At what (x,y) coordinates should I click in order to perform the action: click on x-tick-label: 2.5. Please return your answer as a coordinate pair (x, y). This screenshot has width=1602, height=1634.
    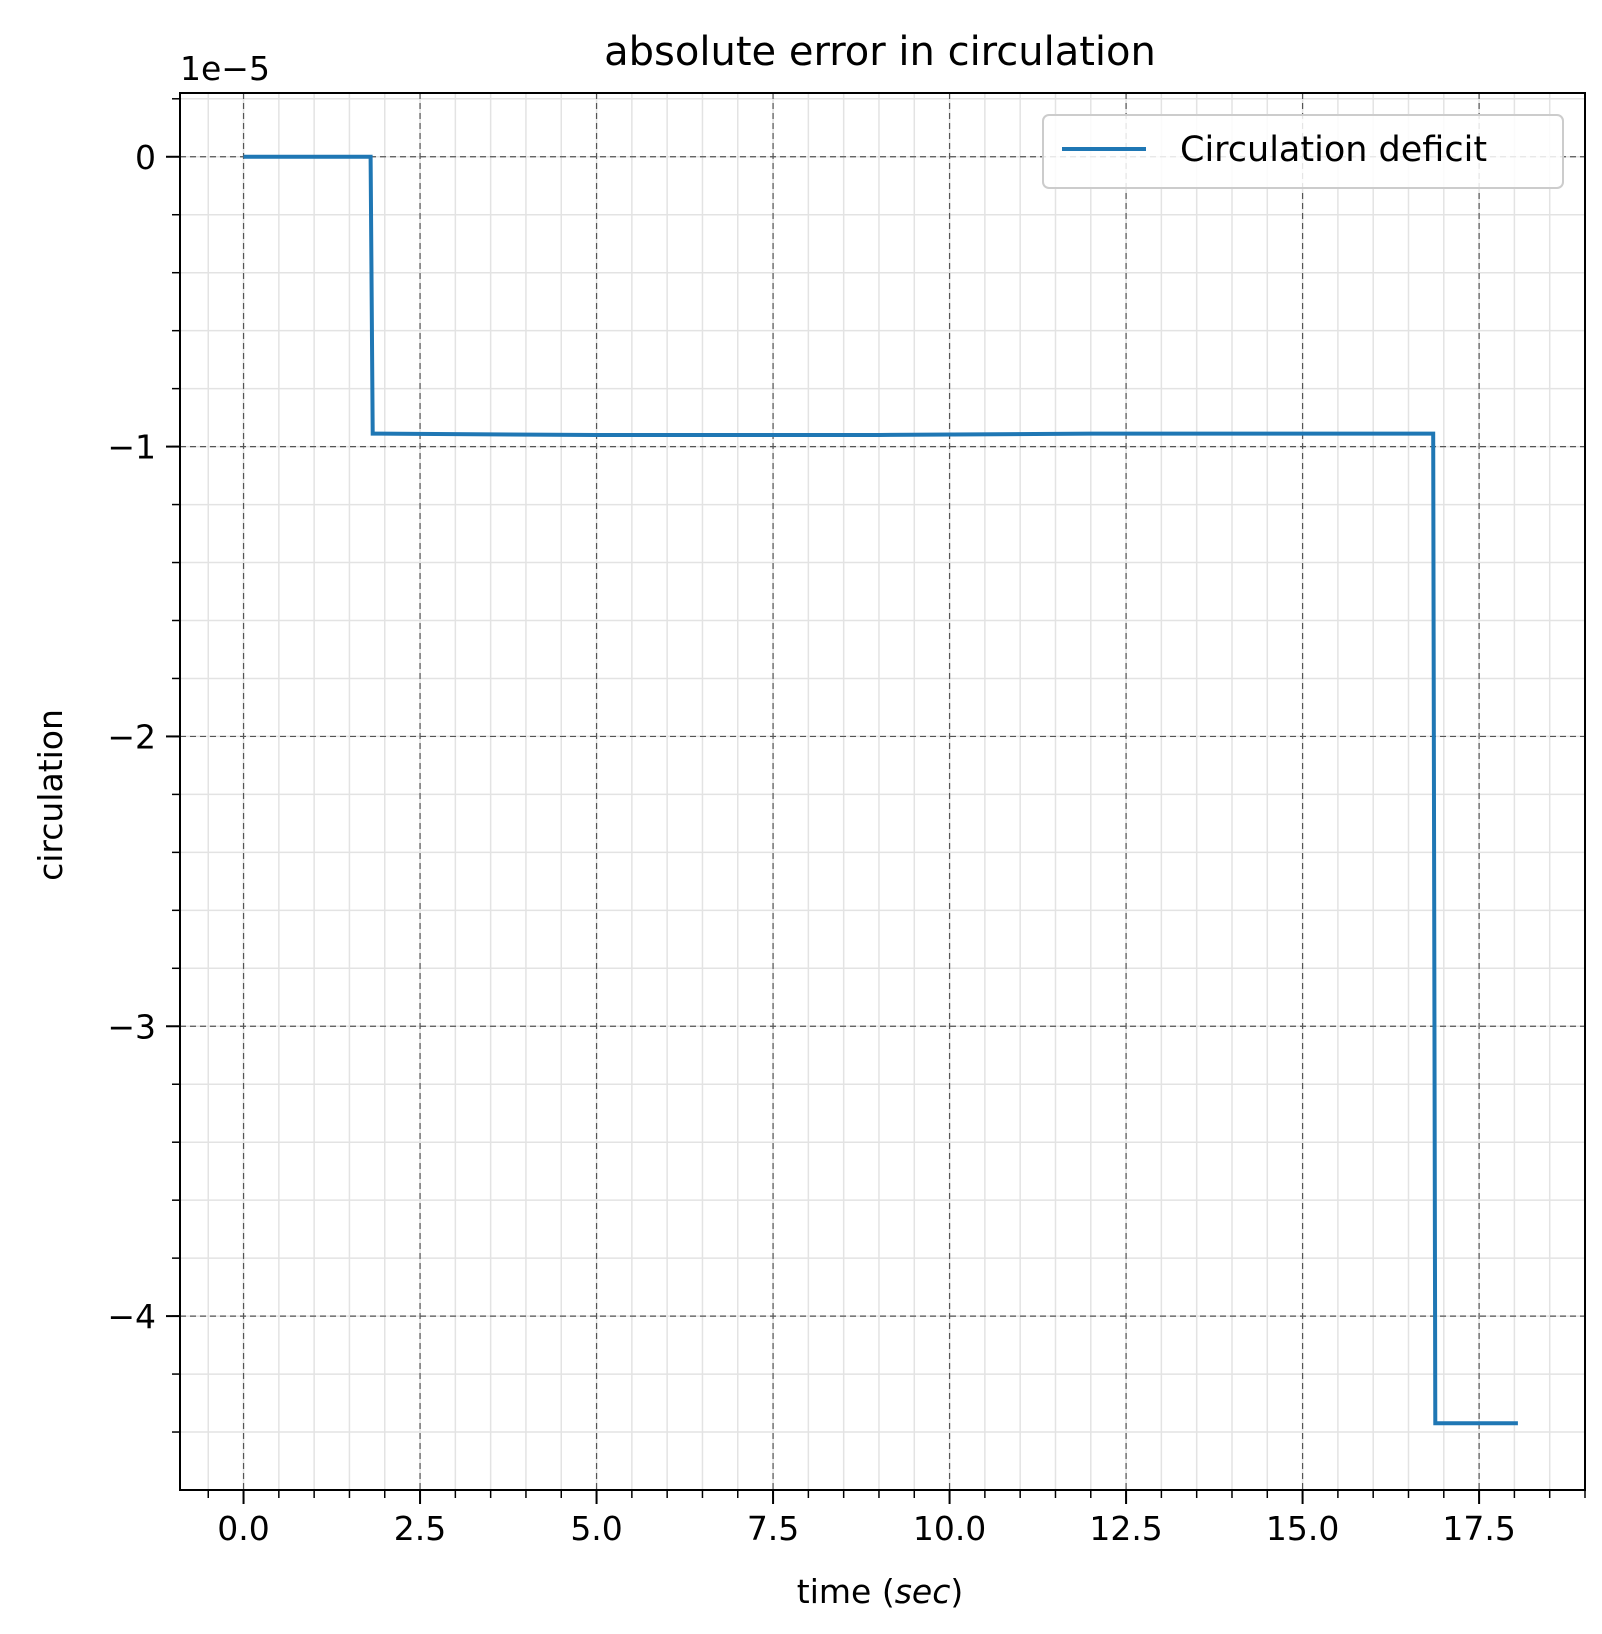
    Looking at the image, I should click on (420, 1528).